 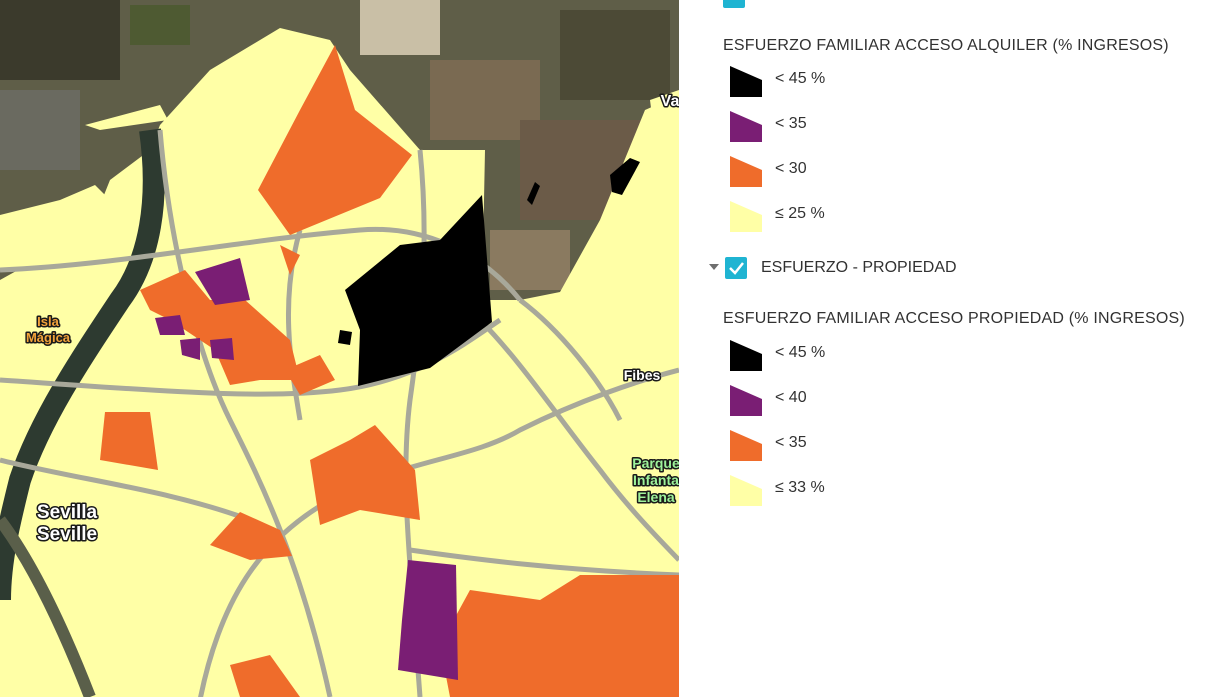 I want to click on legend-label: ≤ 33 %, so click(x=800, y=487).